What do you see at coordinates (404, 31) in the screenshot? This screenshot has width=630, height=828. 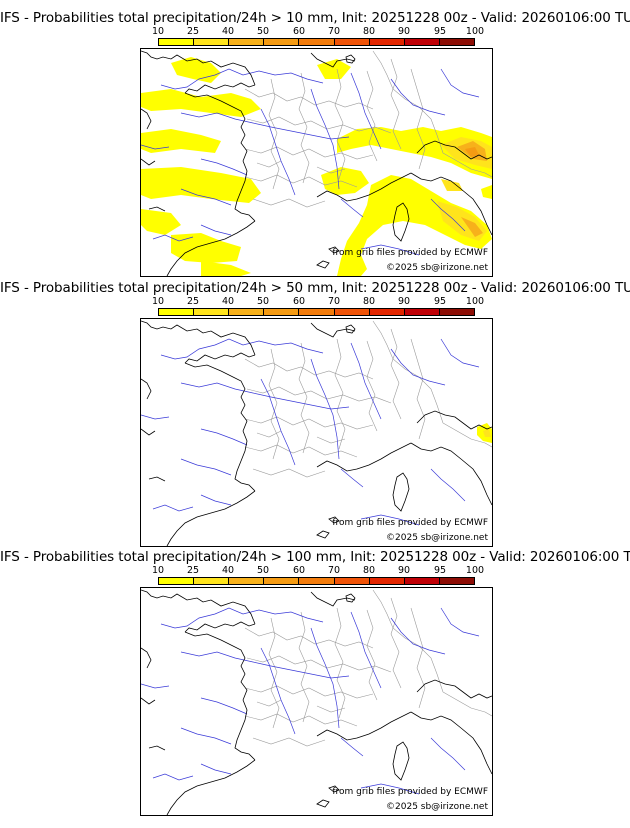 I see `colorbar-tick-label: 90` at bounding box center [404, 31].